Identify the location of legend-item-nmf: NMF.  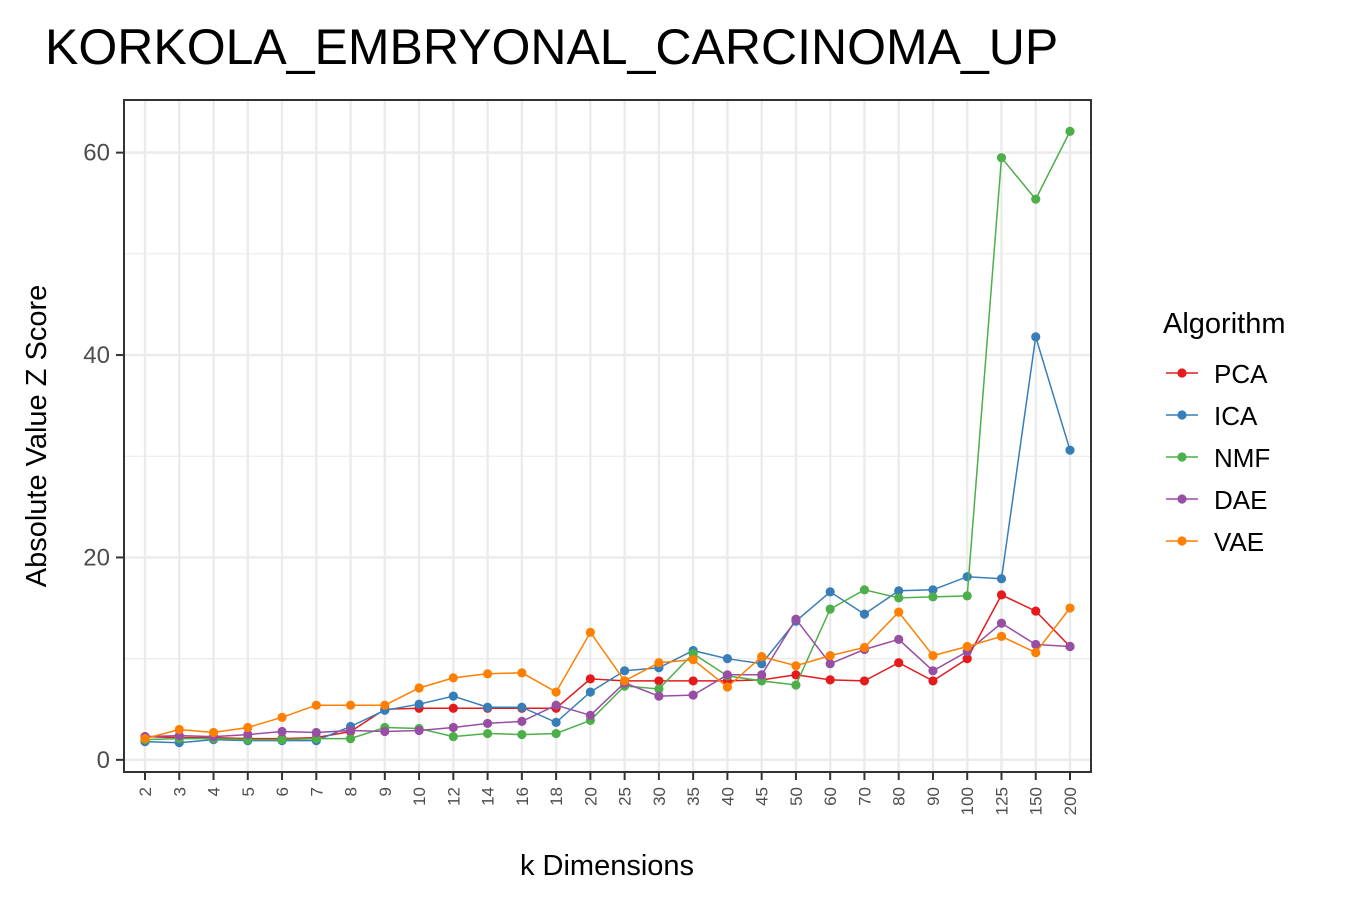
(1218, 458).